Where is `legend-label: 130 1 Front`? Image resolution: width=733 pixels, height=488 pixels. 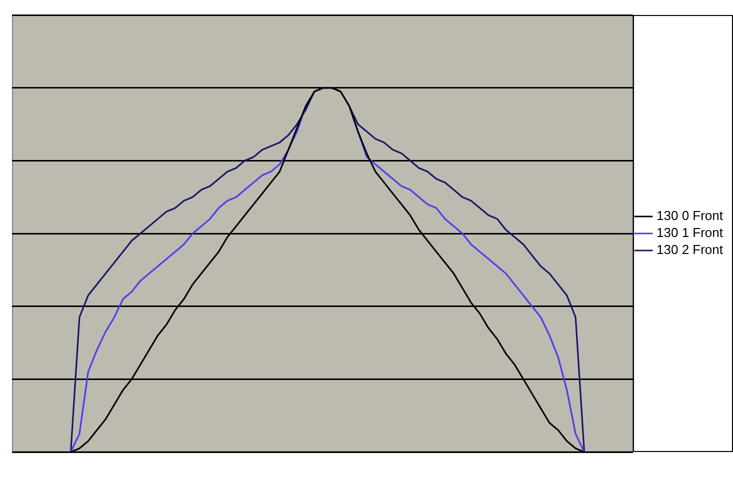
legend-label: 130 1 Front is located at coordinates (690, 232).